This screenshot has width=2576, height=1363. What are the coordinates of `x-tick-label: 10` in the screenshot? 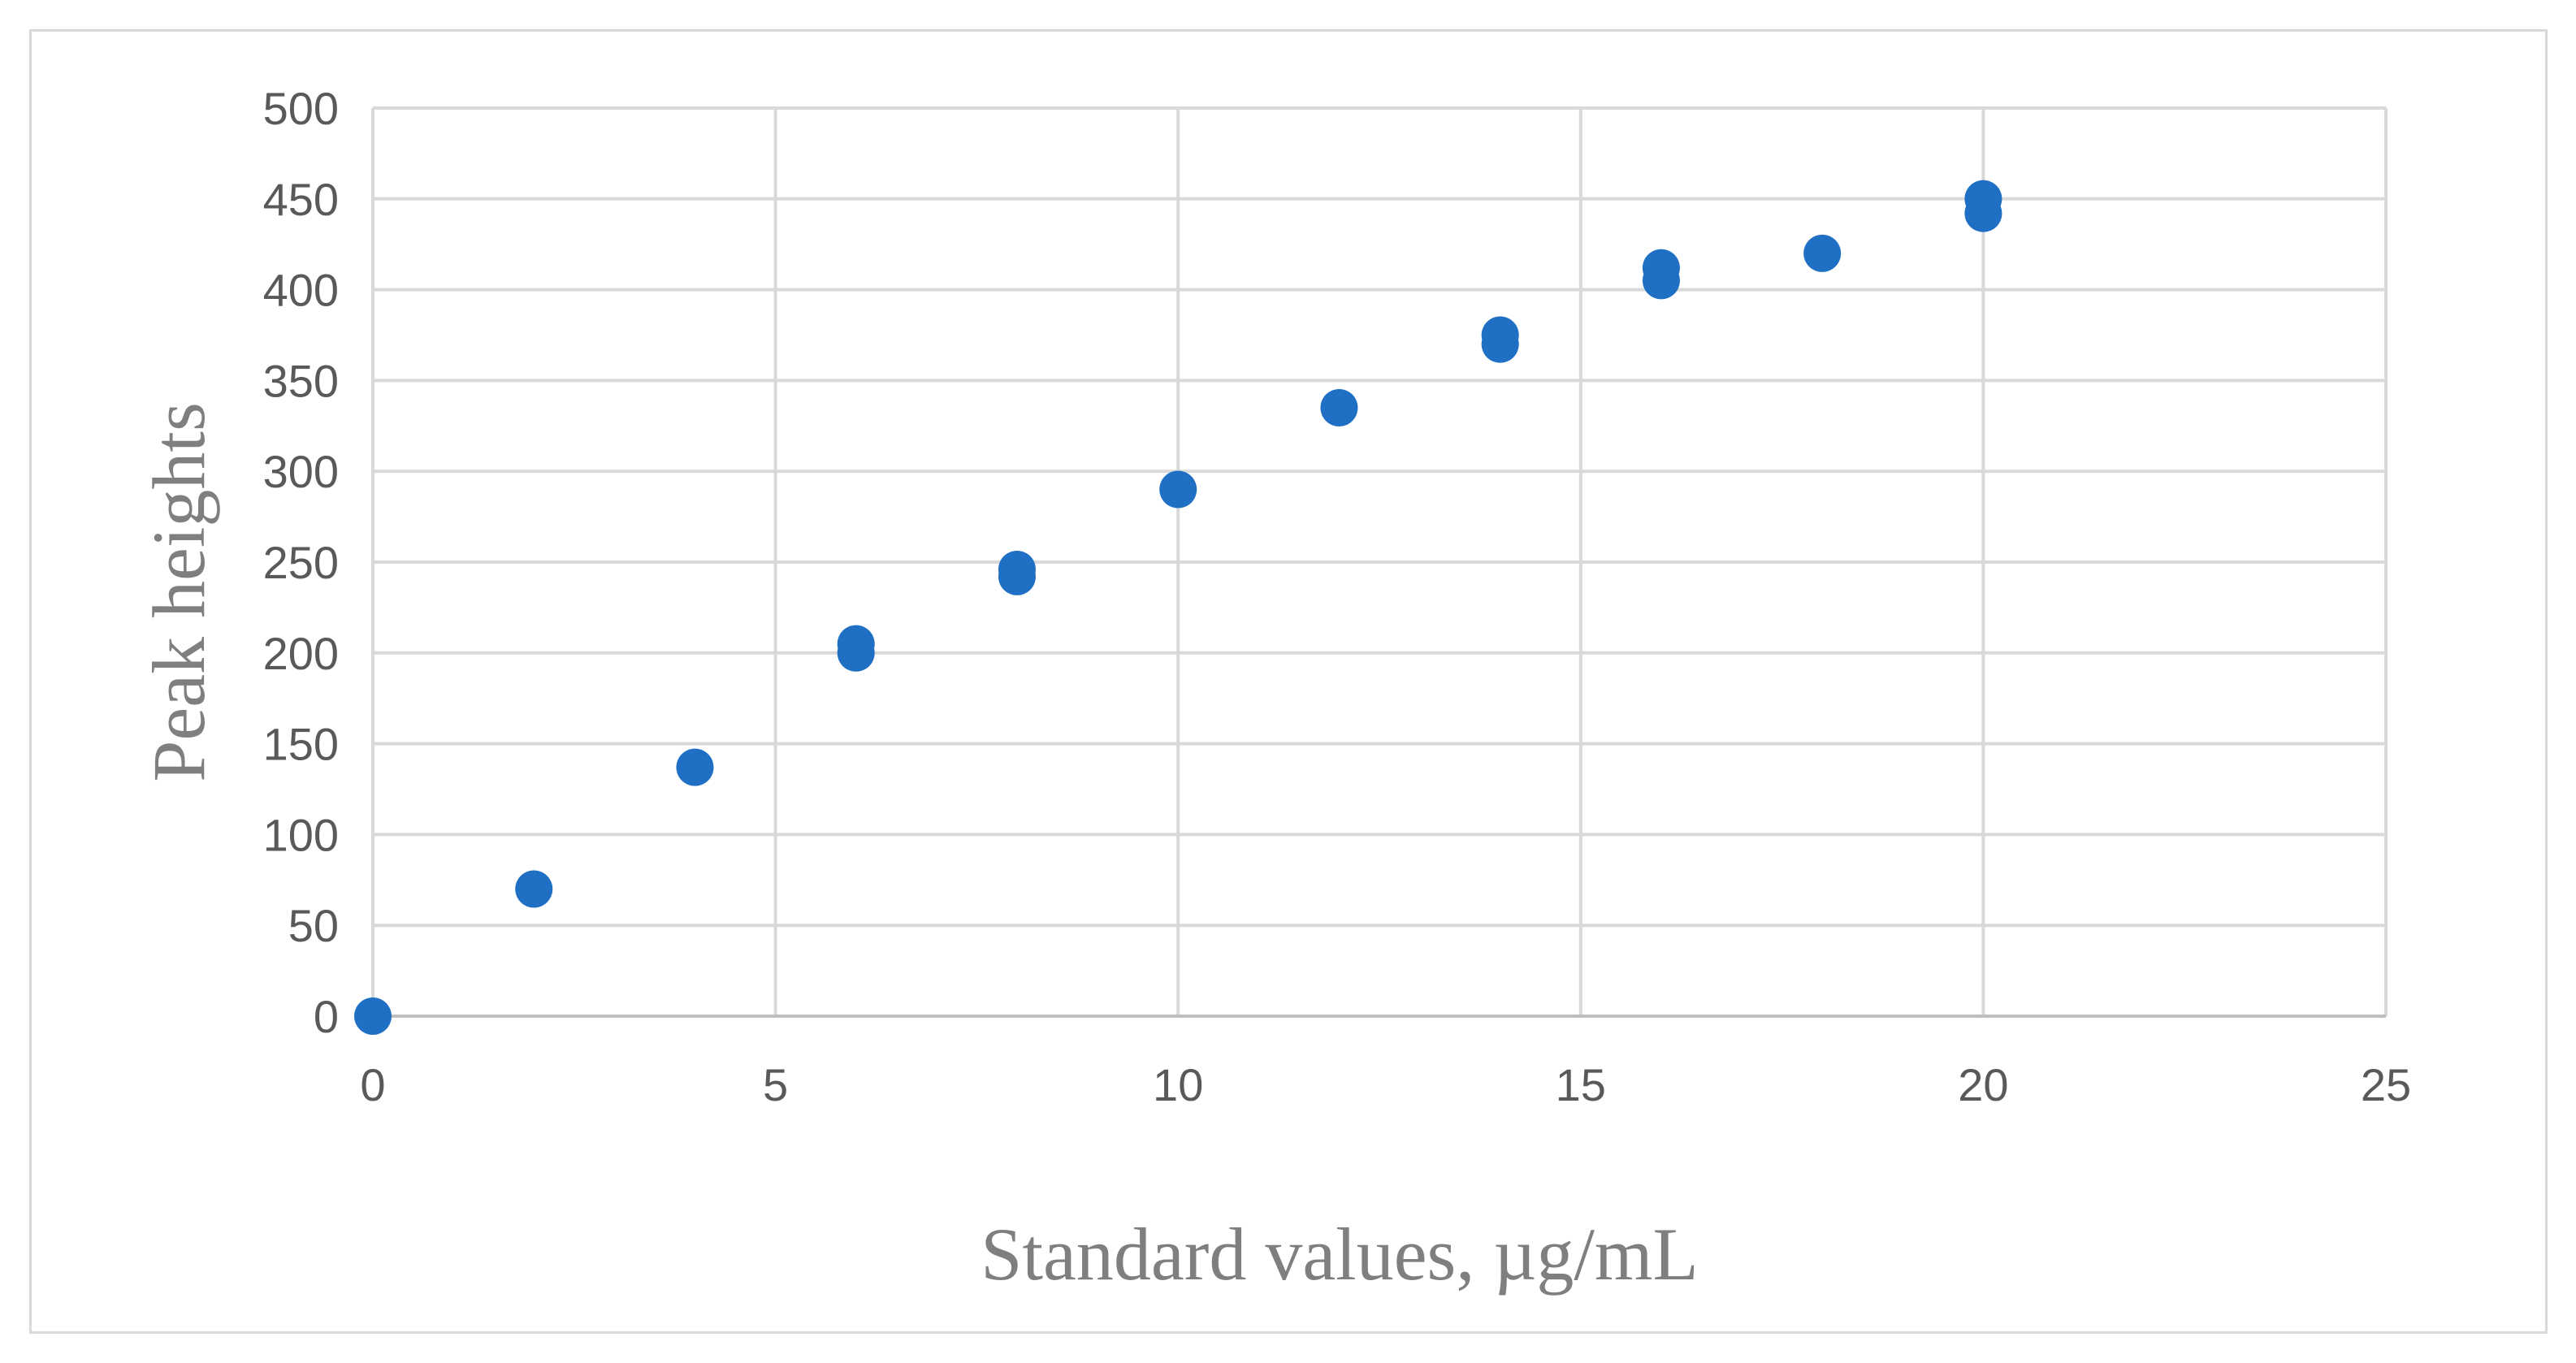 It's located at (1178, 1084).